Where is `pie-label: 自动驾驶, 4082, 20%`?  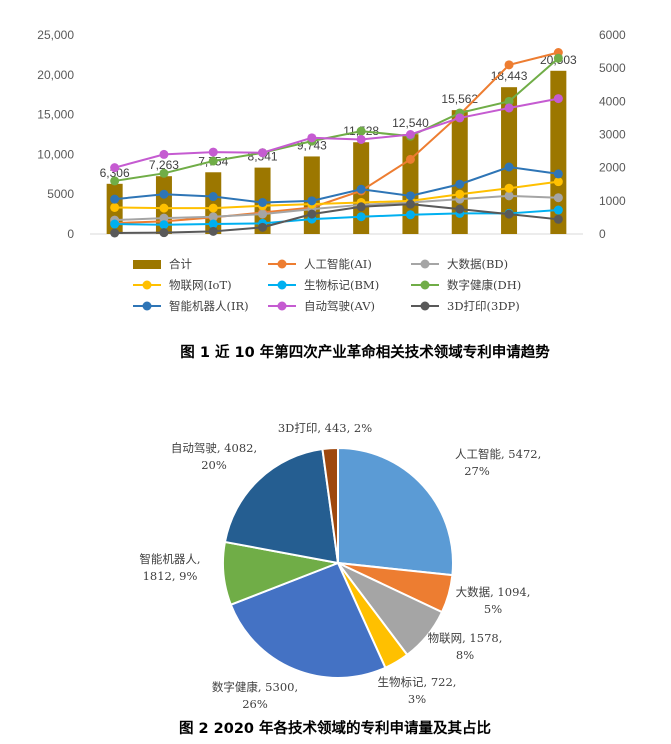
pie-label: 自动驾驶, 4082, 20% is located at coordinates (214, 456).